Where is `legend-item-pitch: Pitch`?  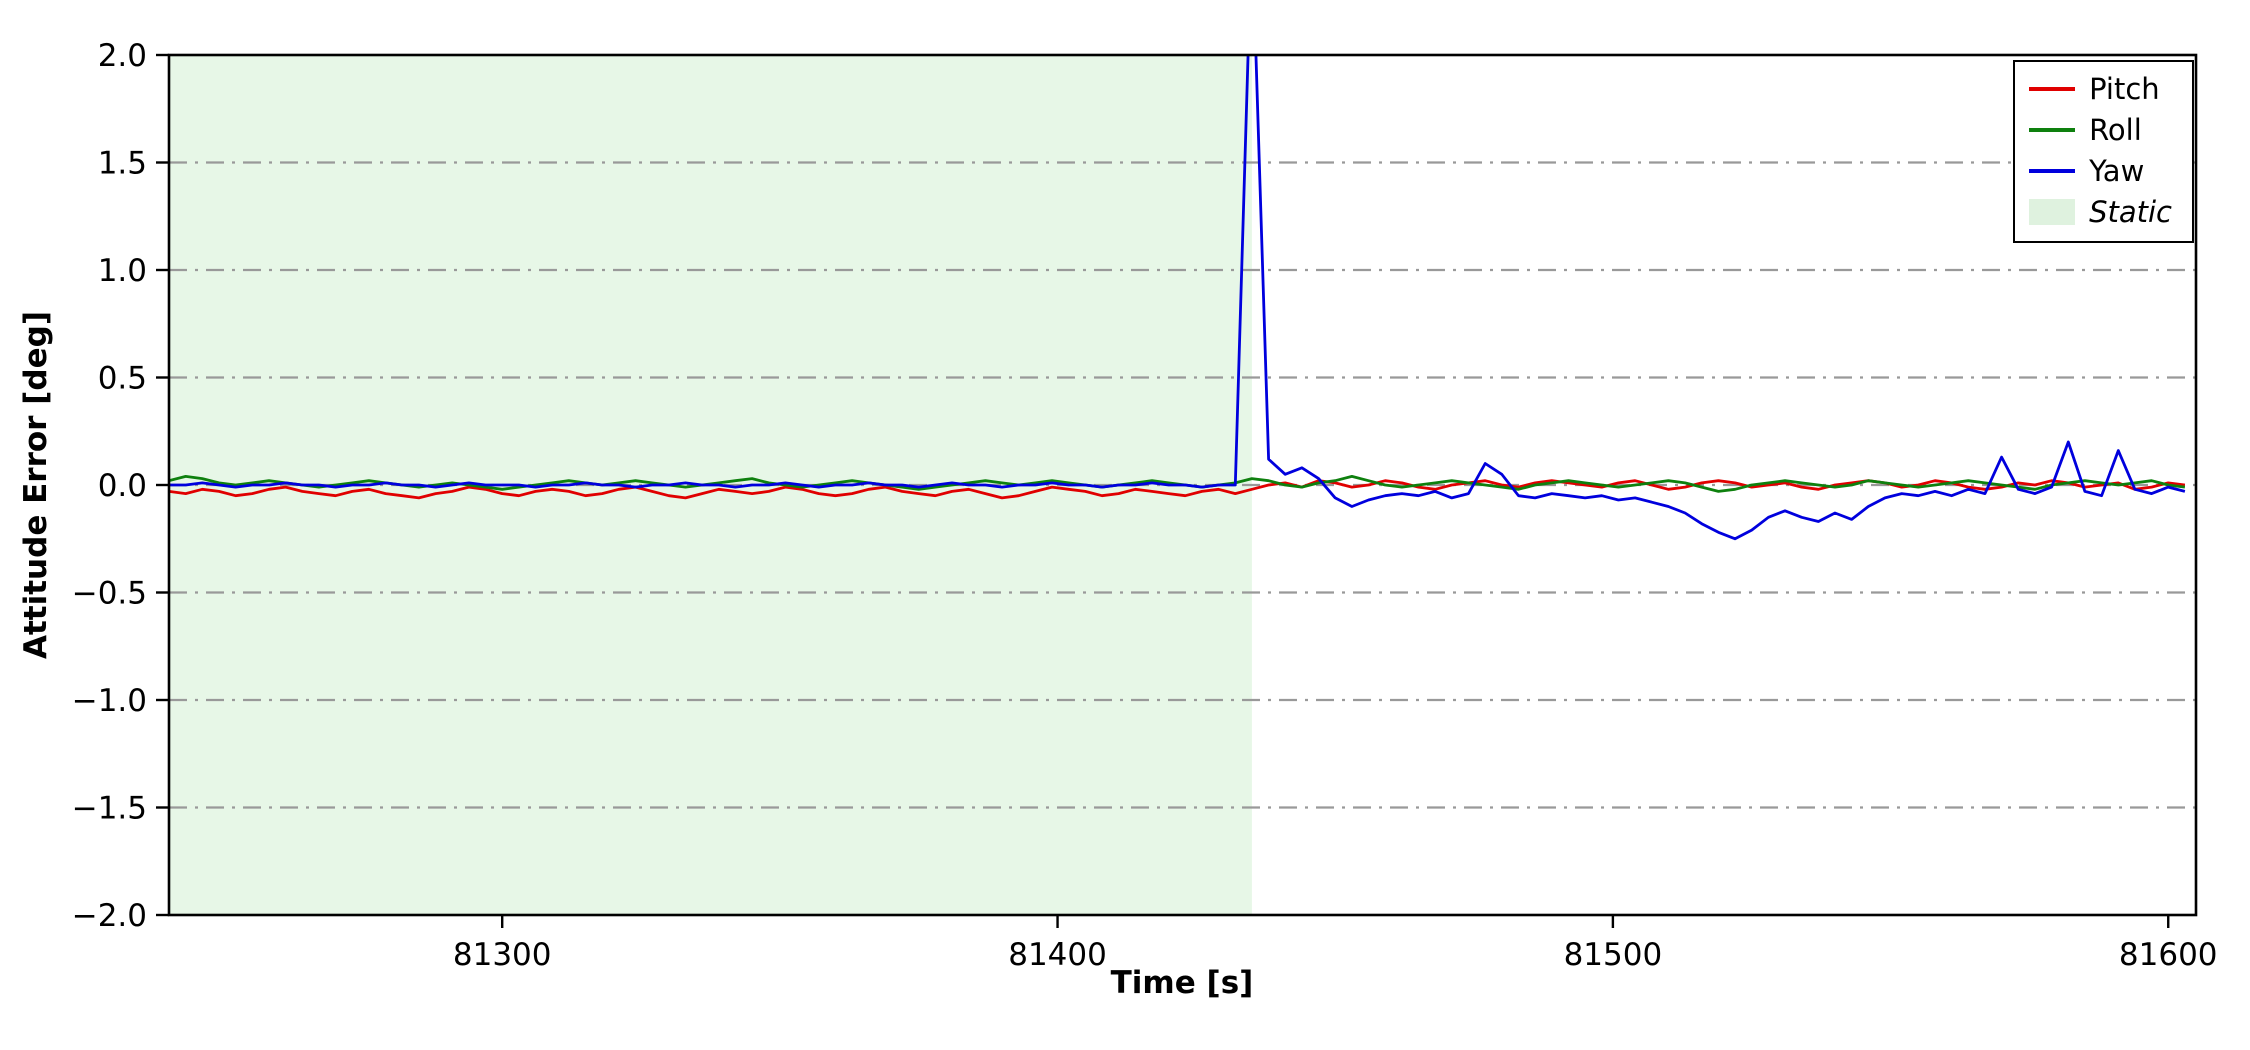 legend-item-pitch: Pitch is located at coordinates (2100, 89).